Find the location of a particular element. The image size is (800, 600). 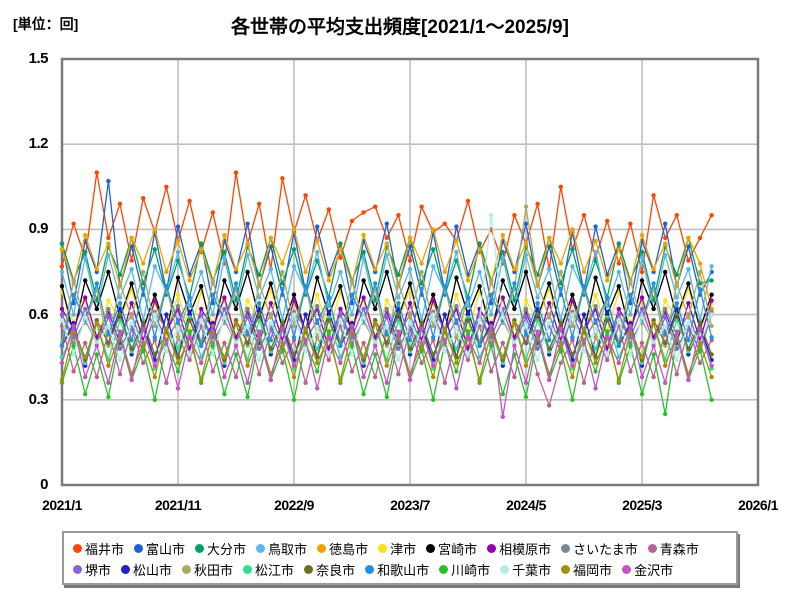

legend-item-label: 鳥取市 is located at coordinates (288, 549).